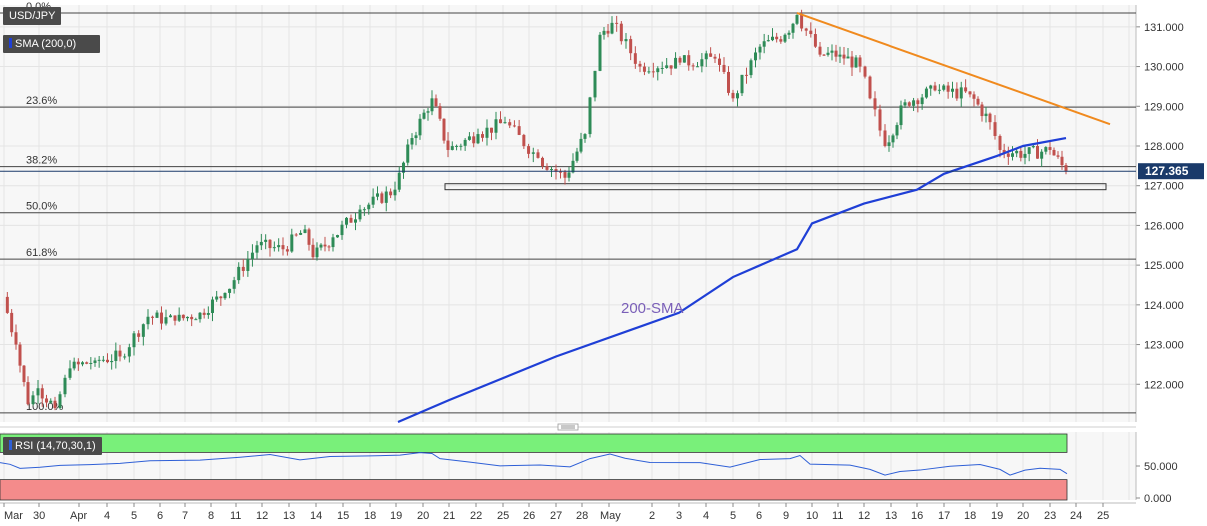 This screenshot has height=526, width=1207. What do you see at coordinates (1076, 516) in the screenshot?
I see `time-tick-label: 24` at bounding box center [1076, 516].